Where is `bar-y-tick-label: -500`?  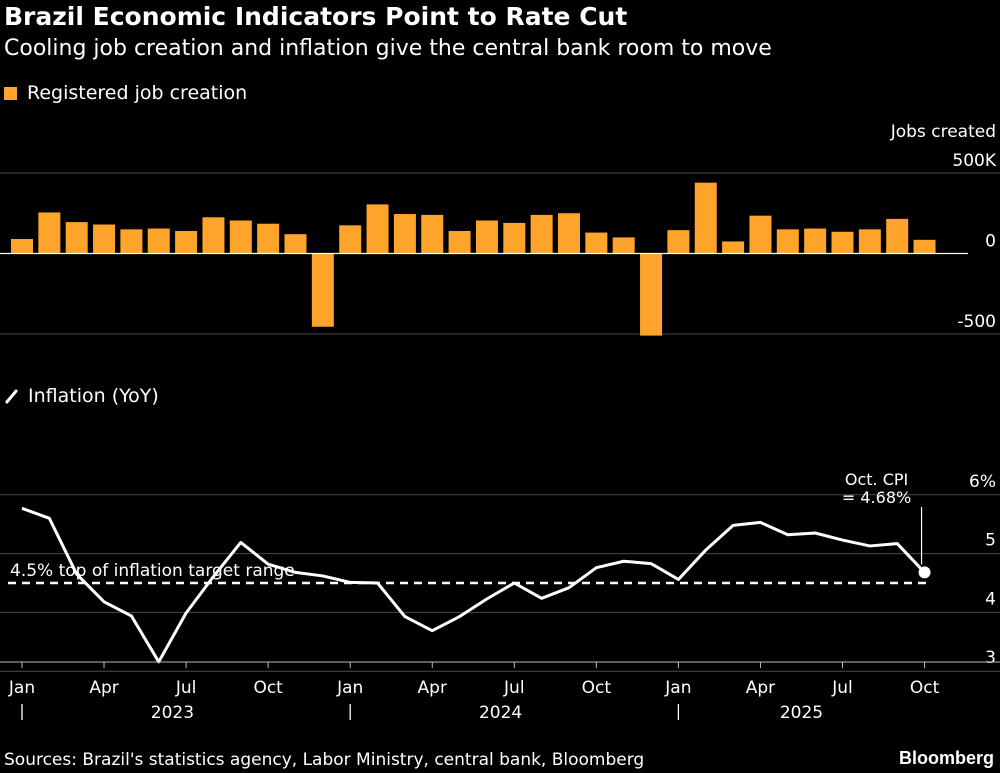 bar-y-tick-label: -500 is located at coordinates (976, 322).